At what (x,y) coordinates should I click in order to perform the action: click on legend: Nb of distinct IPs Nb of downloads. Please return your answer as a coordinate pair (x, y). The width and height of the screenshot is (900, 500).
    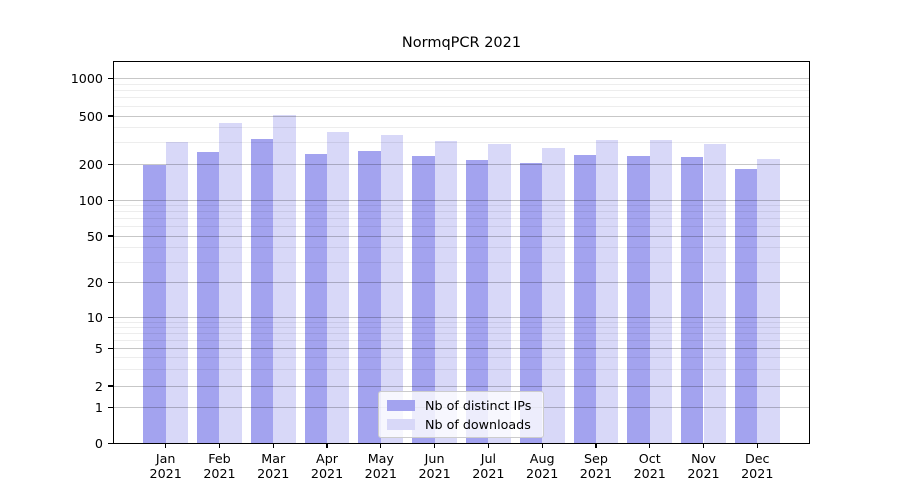
    Looking at the image, I should click on (461, 414).